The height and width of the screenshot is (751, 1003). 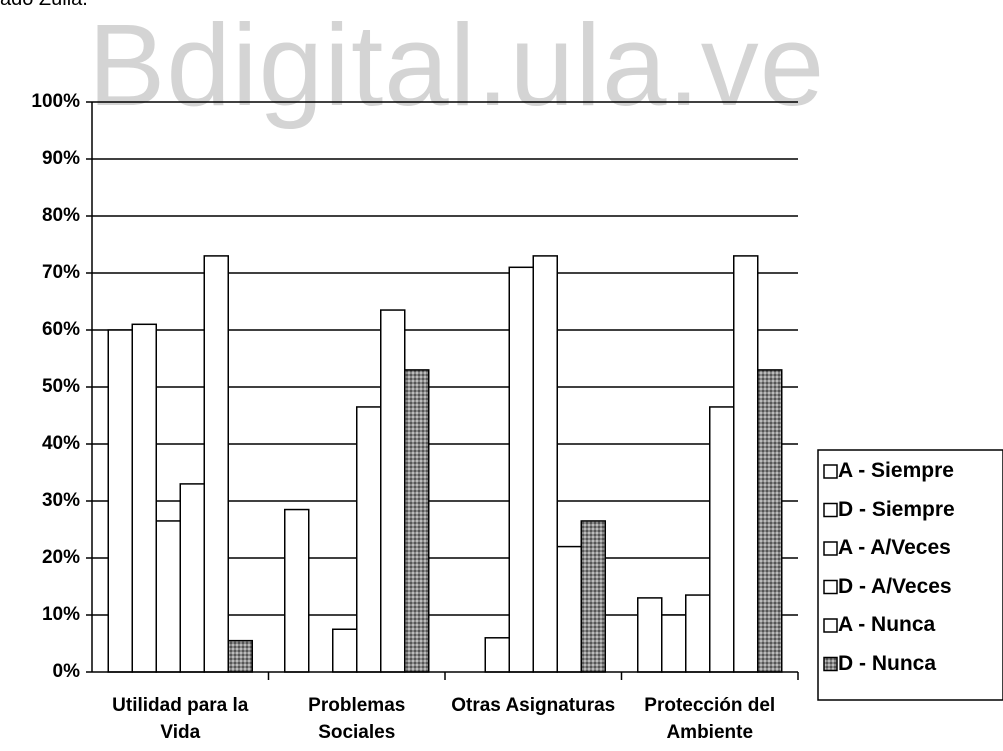 What do you see at coordinates (533, 705) in the screenshot?
I see `x-tick-label: Otras Asignaturas` at bounding box center [533, 705].